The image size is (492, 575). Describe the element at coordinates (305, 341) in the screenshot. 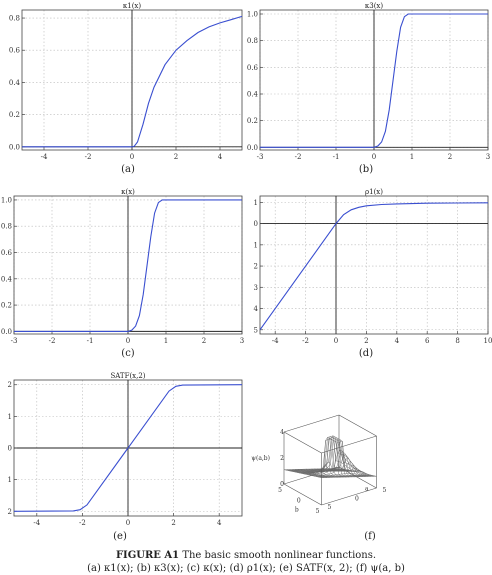

I see `chart-d-xtick-label-1: -2` at that location.